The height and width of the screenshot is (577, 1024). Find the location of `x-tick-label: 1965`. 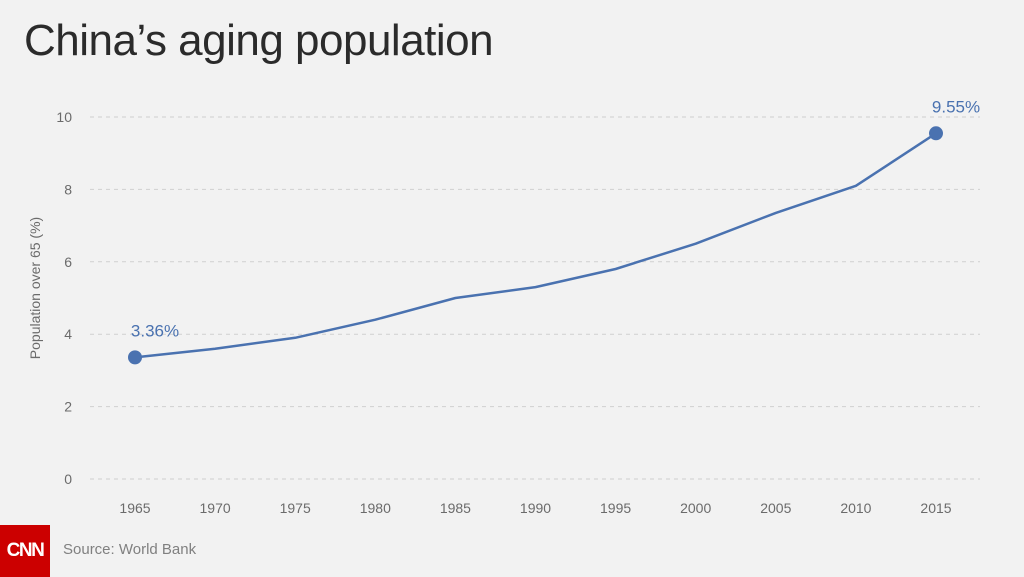

x-tick-label: 1965 is located at coordinates (134, 508).